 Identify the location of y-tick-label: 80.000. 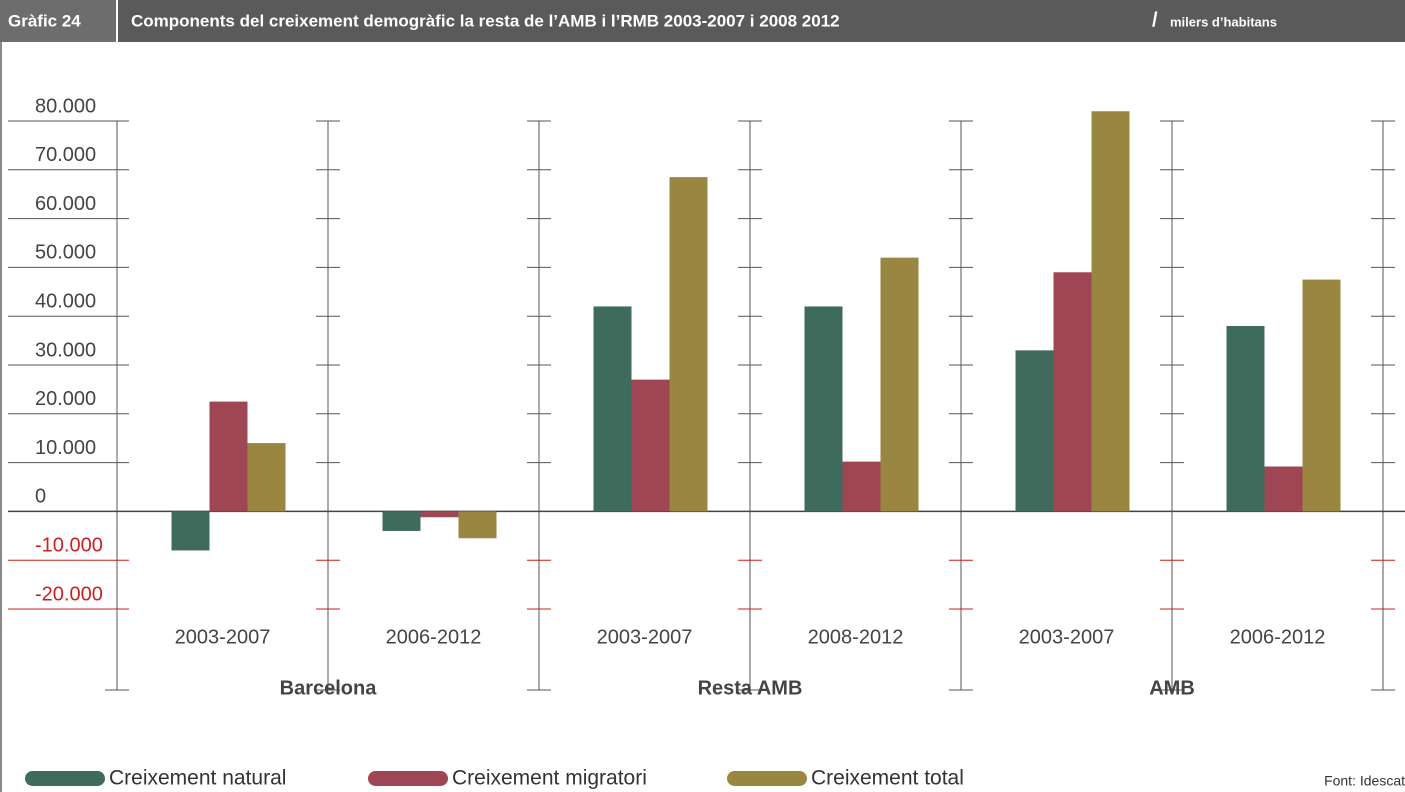
(65, 106).